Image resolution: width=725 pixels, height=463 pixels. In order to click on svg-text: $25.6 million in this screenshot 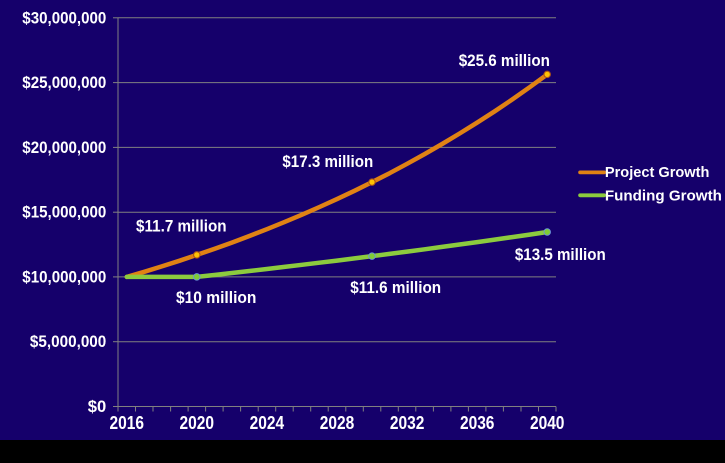, I will do `click(504, 60)`.